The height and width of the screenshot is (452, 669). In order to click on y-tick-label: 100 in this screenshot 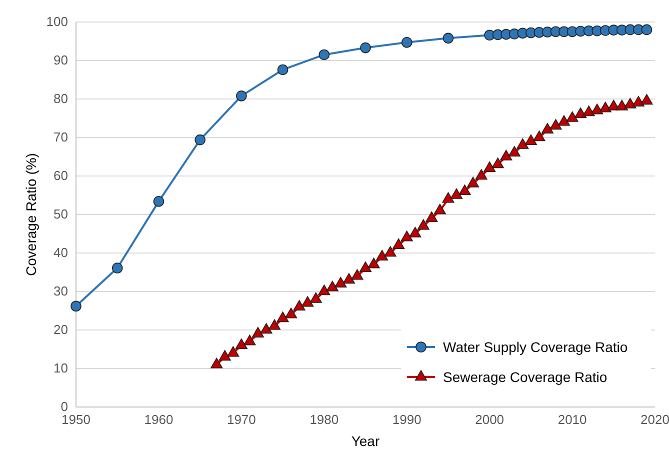, I will do `click(57, 22)`.